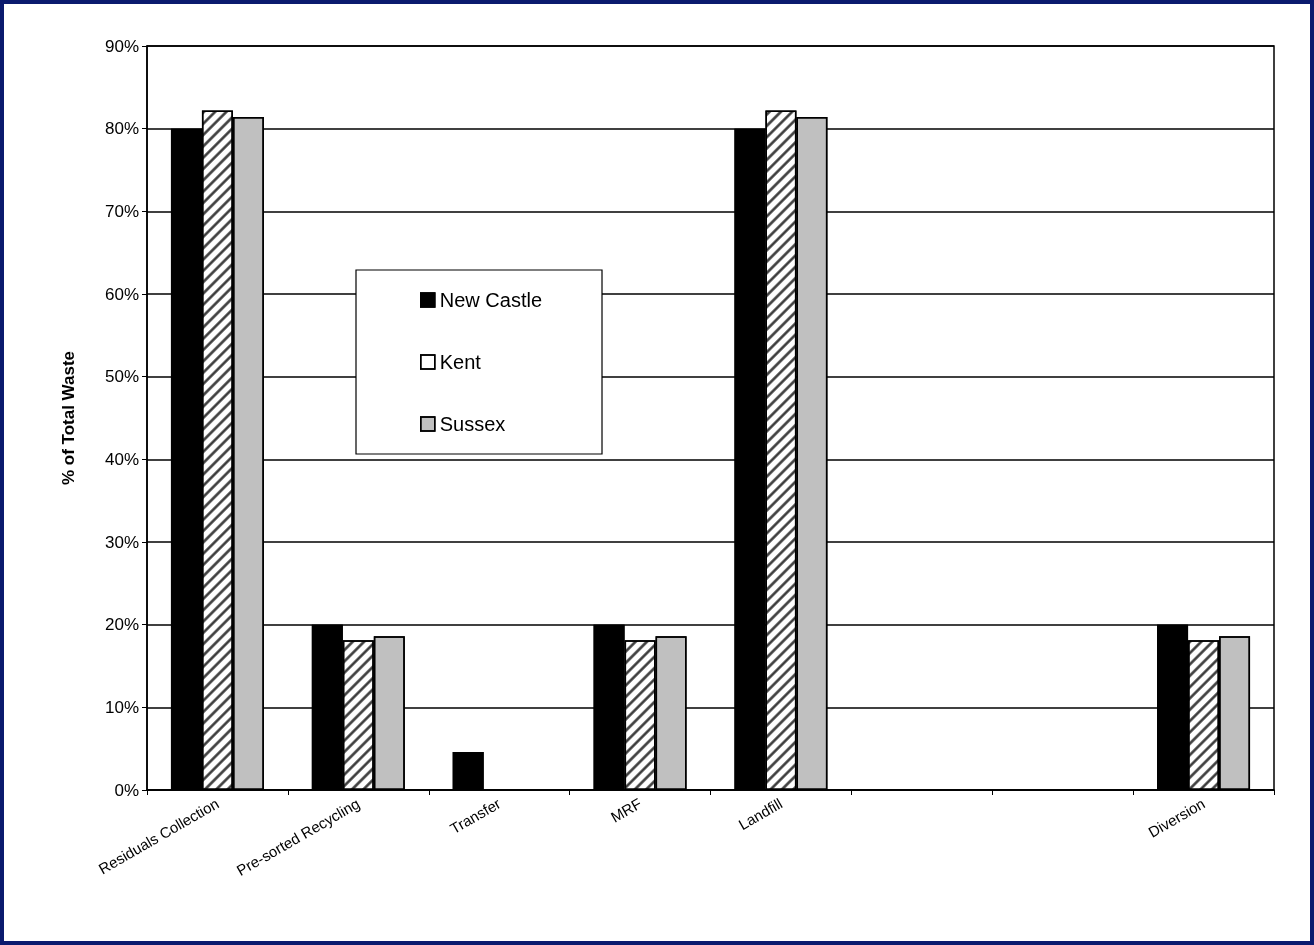  I want to click on legend-label: Sussex, so click(472, 424).